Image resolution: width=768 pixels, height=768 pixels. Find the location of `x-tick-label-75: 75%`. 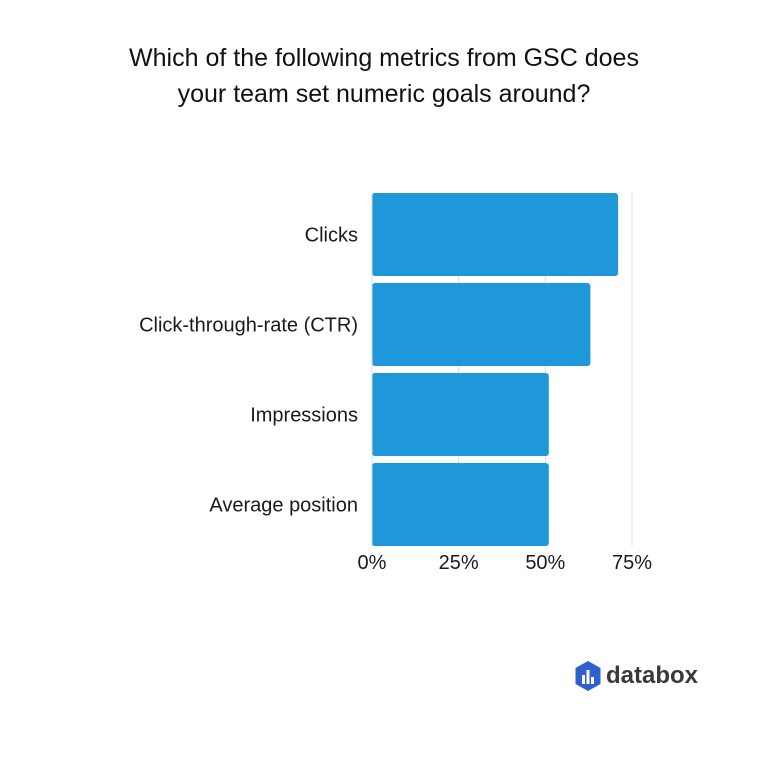

x-tick-label-75: 75% is located at coordinates (632, 563).